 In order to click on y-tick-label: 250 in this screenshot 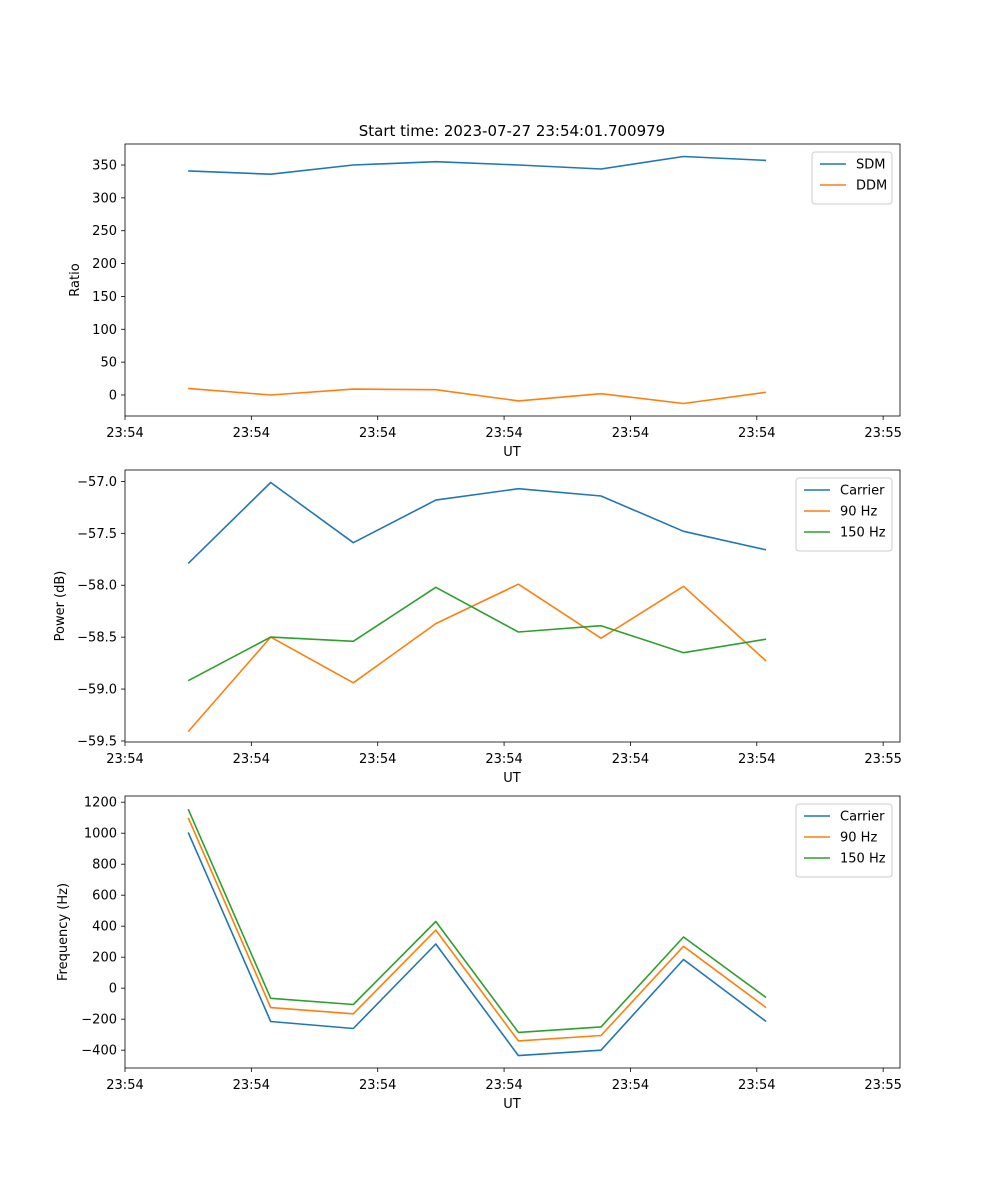, I will do `click(104, 231)`.